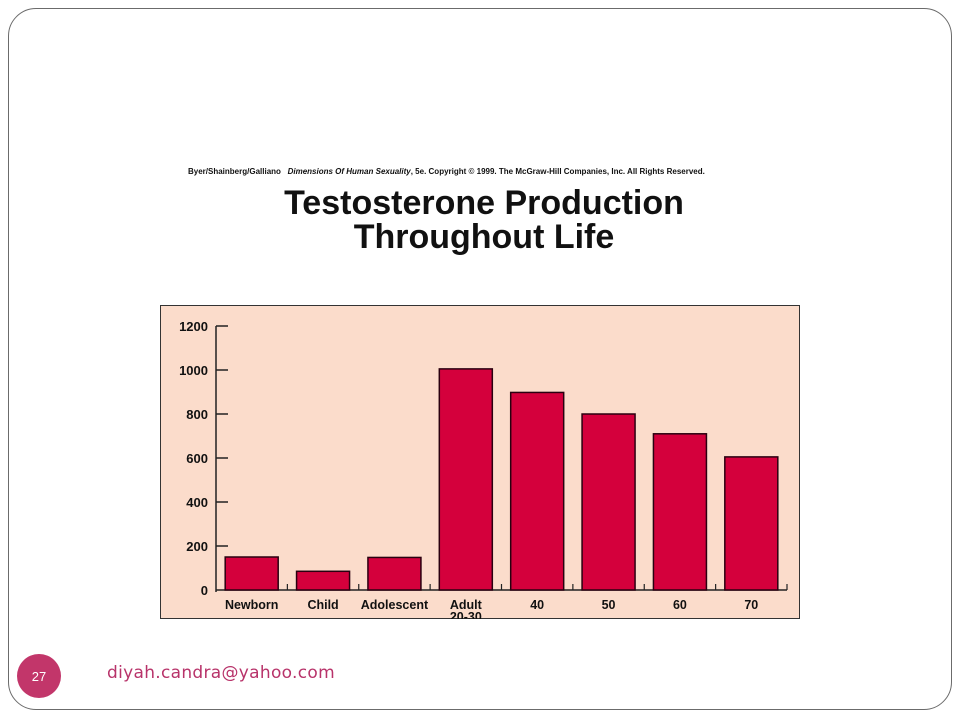  Describe the element at coordinates (484, 237) in the screenshot. I see `chart-title-line-2: Throughout Life` at that location.